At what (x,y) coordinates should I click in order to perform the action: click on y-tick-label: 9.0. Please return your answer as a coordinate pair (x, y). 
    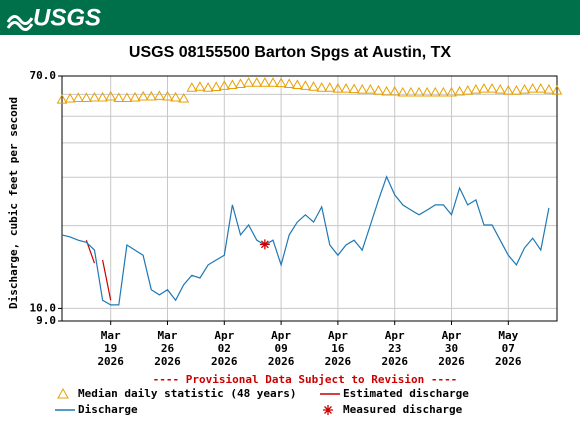
    Looking at the image, I should click on (46, 320).